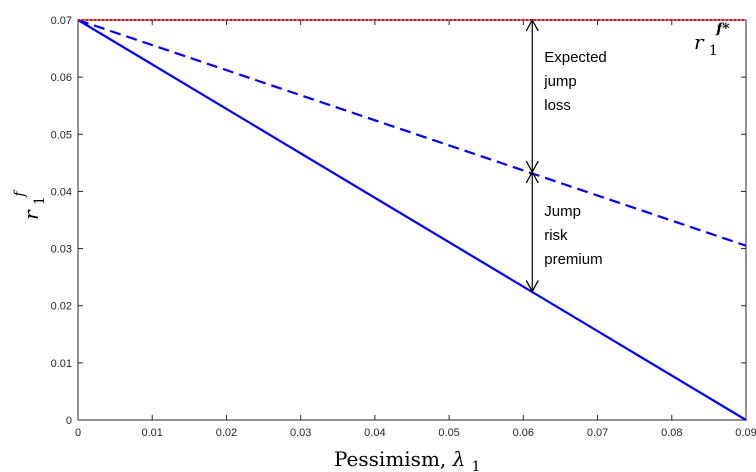  Describe the element at coordinates (523, 433) in the screenshot. I see `x-tick-label: 0.06` at that location.